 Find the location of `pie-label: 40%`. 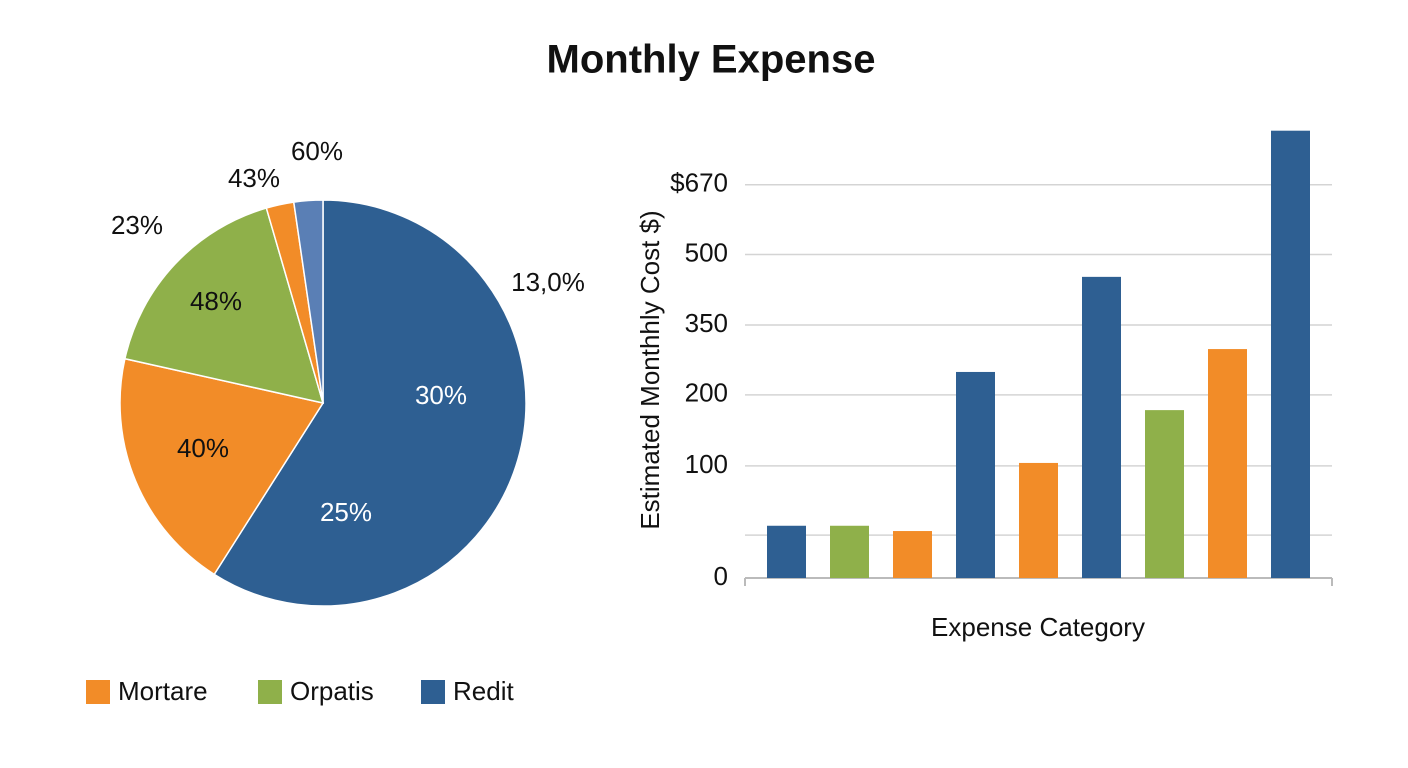

pie-label: 40% is located at coordinates (203, 448).